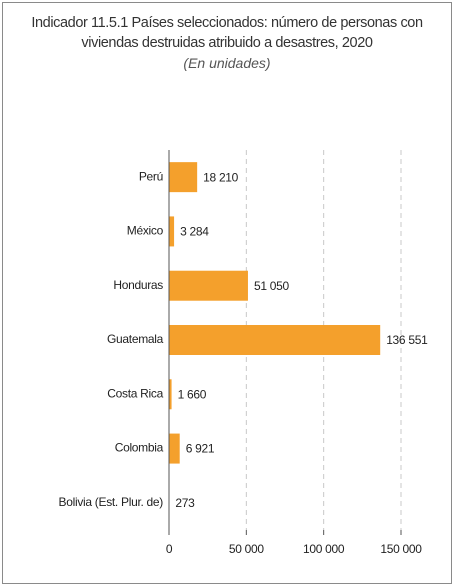  I want to click on y-tick-label: Guatemala, so click(135, 339).